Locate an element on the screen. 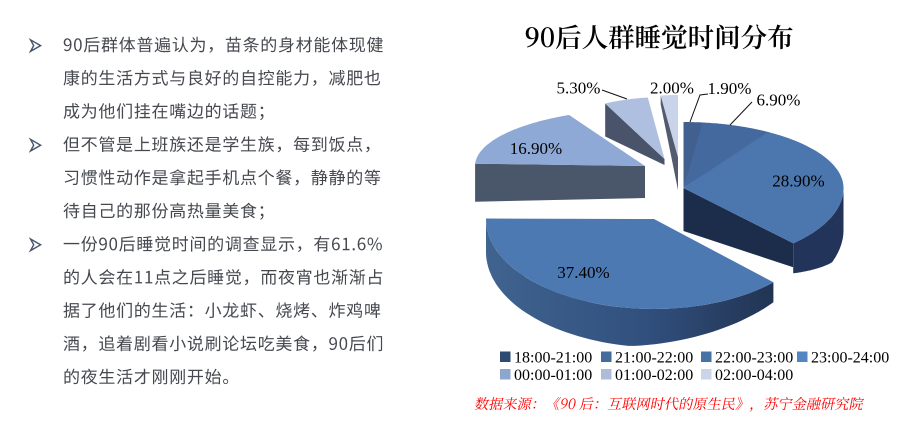 The image size is (922, 422). svg-text: 6.90% is located at coordinates (779, 100).